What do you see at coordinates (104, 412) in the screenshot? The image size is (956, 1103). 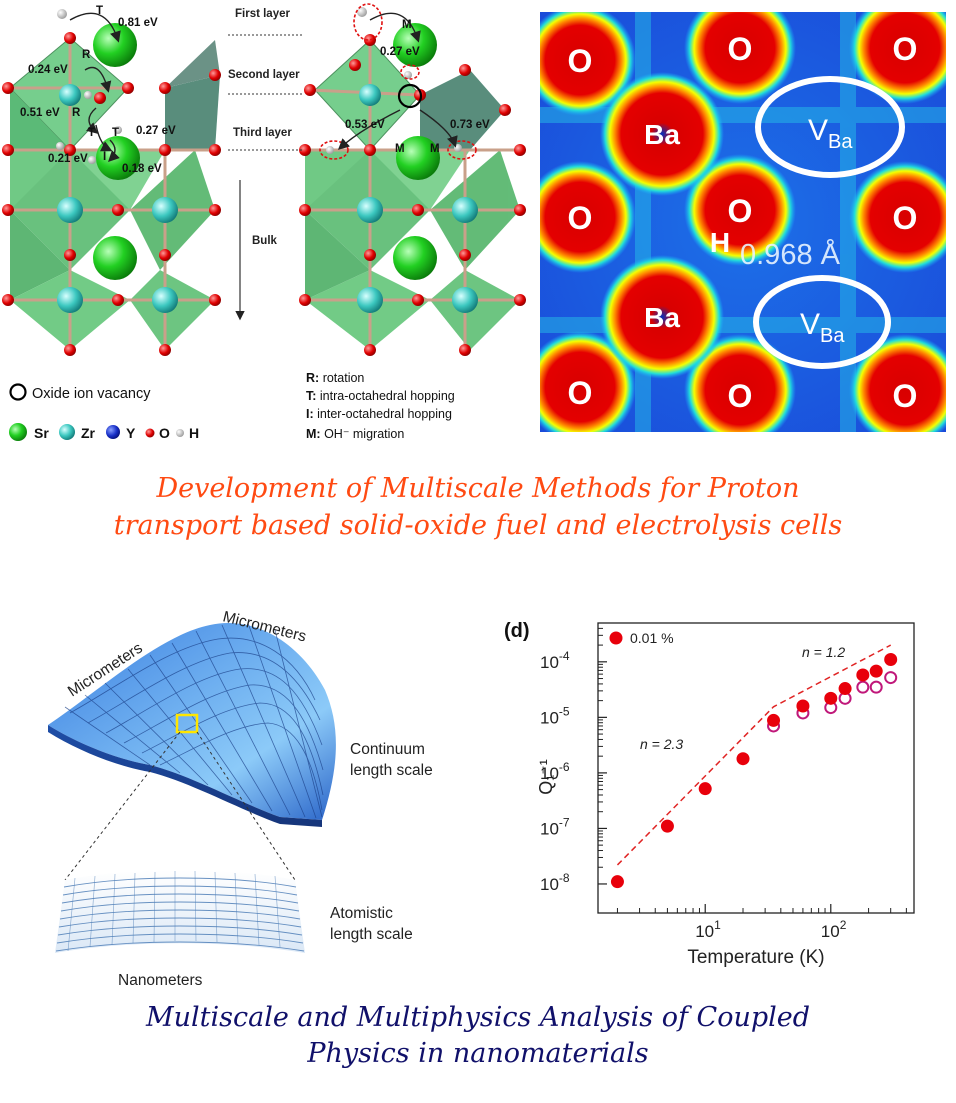 I see `structure-legend: Oxide ion vacancy Sr Zr Y O H` at bounding box center [104, 412].